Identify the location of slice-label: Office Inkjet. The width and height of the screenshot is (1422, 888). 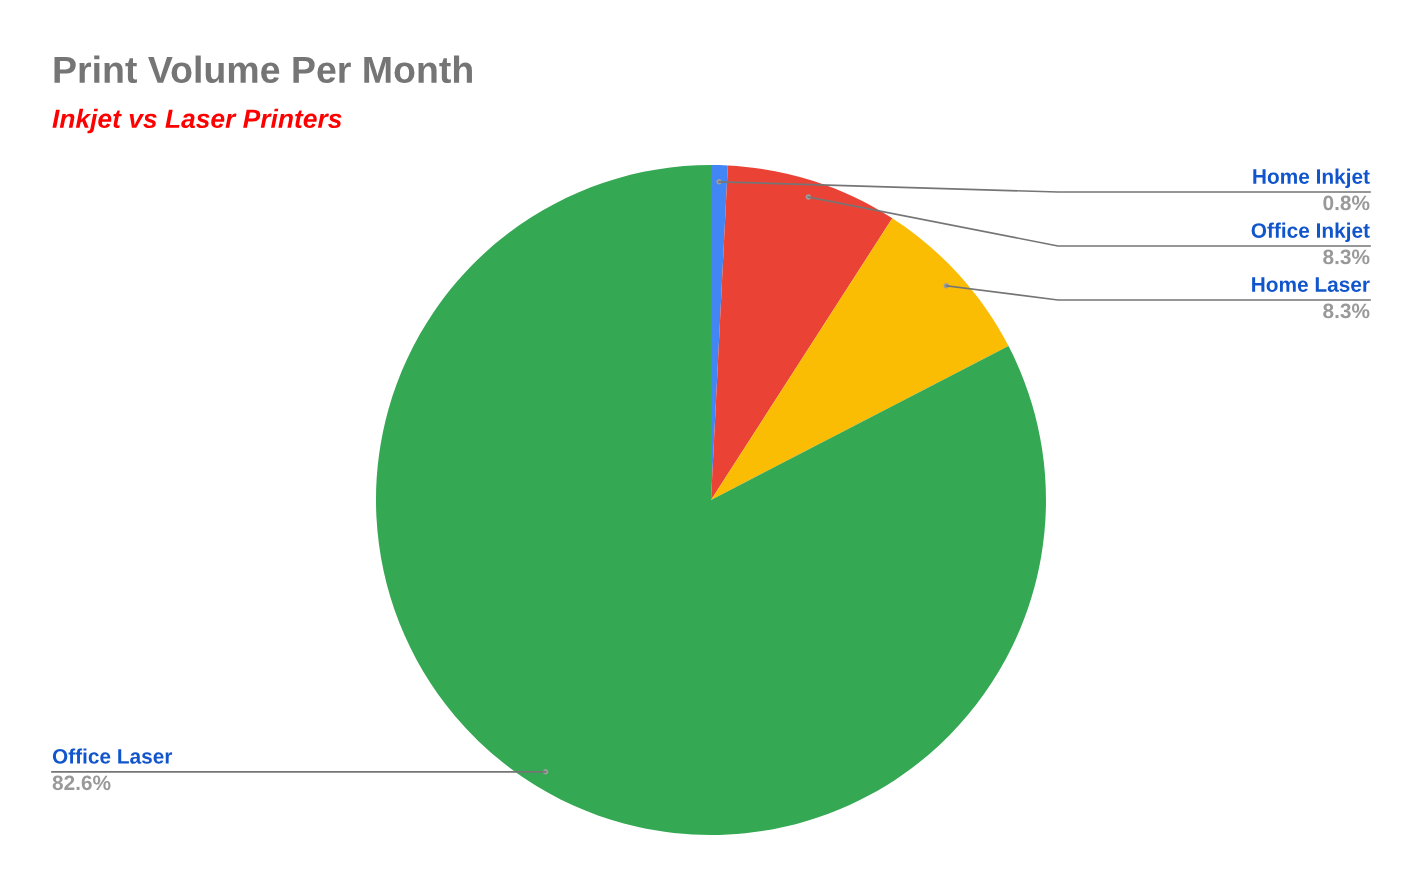
(1310, 232).